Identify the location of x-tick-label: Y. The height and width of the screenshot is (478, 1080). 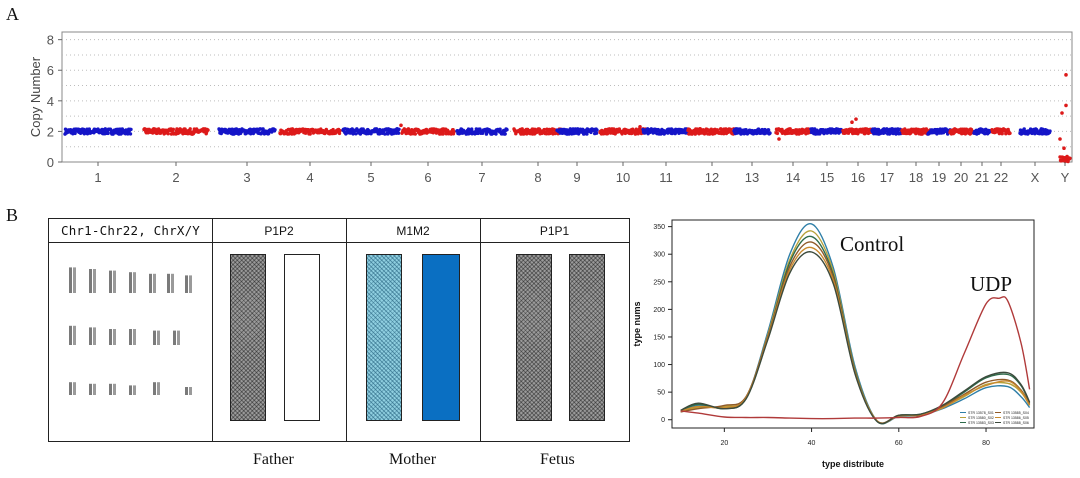
(1065, 177).